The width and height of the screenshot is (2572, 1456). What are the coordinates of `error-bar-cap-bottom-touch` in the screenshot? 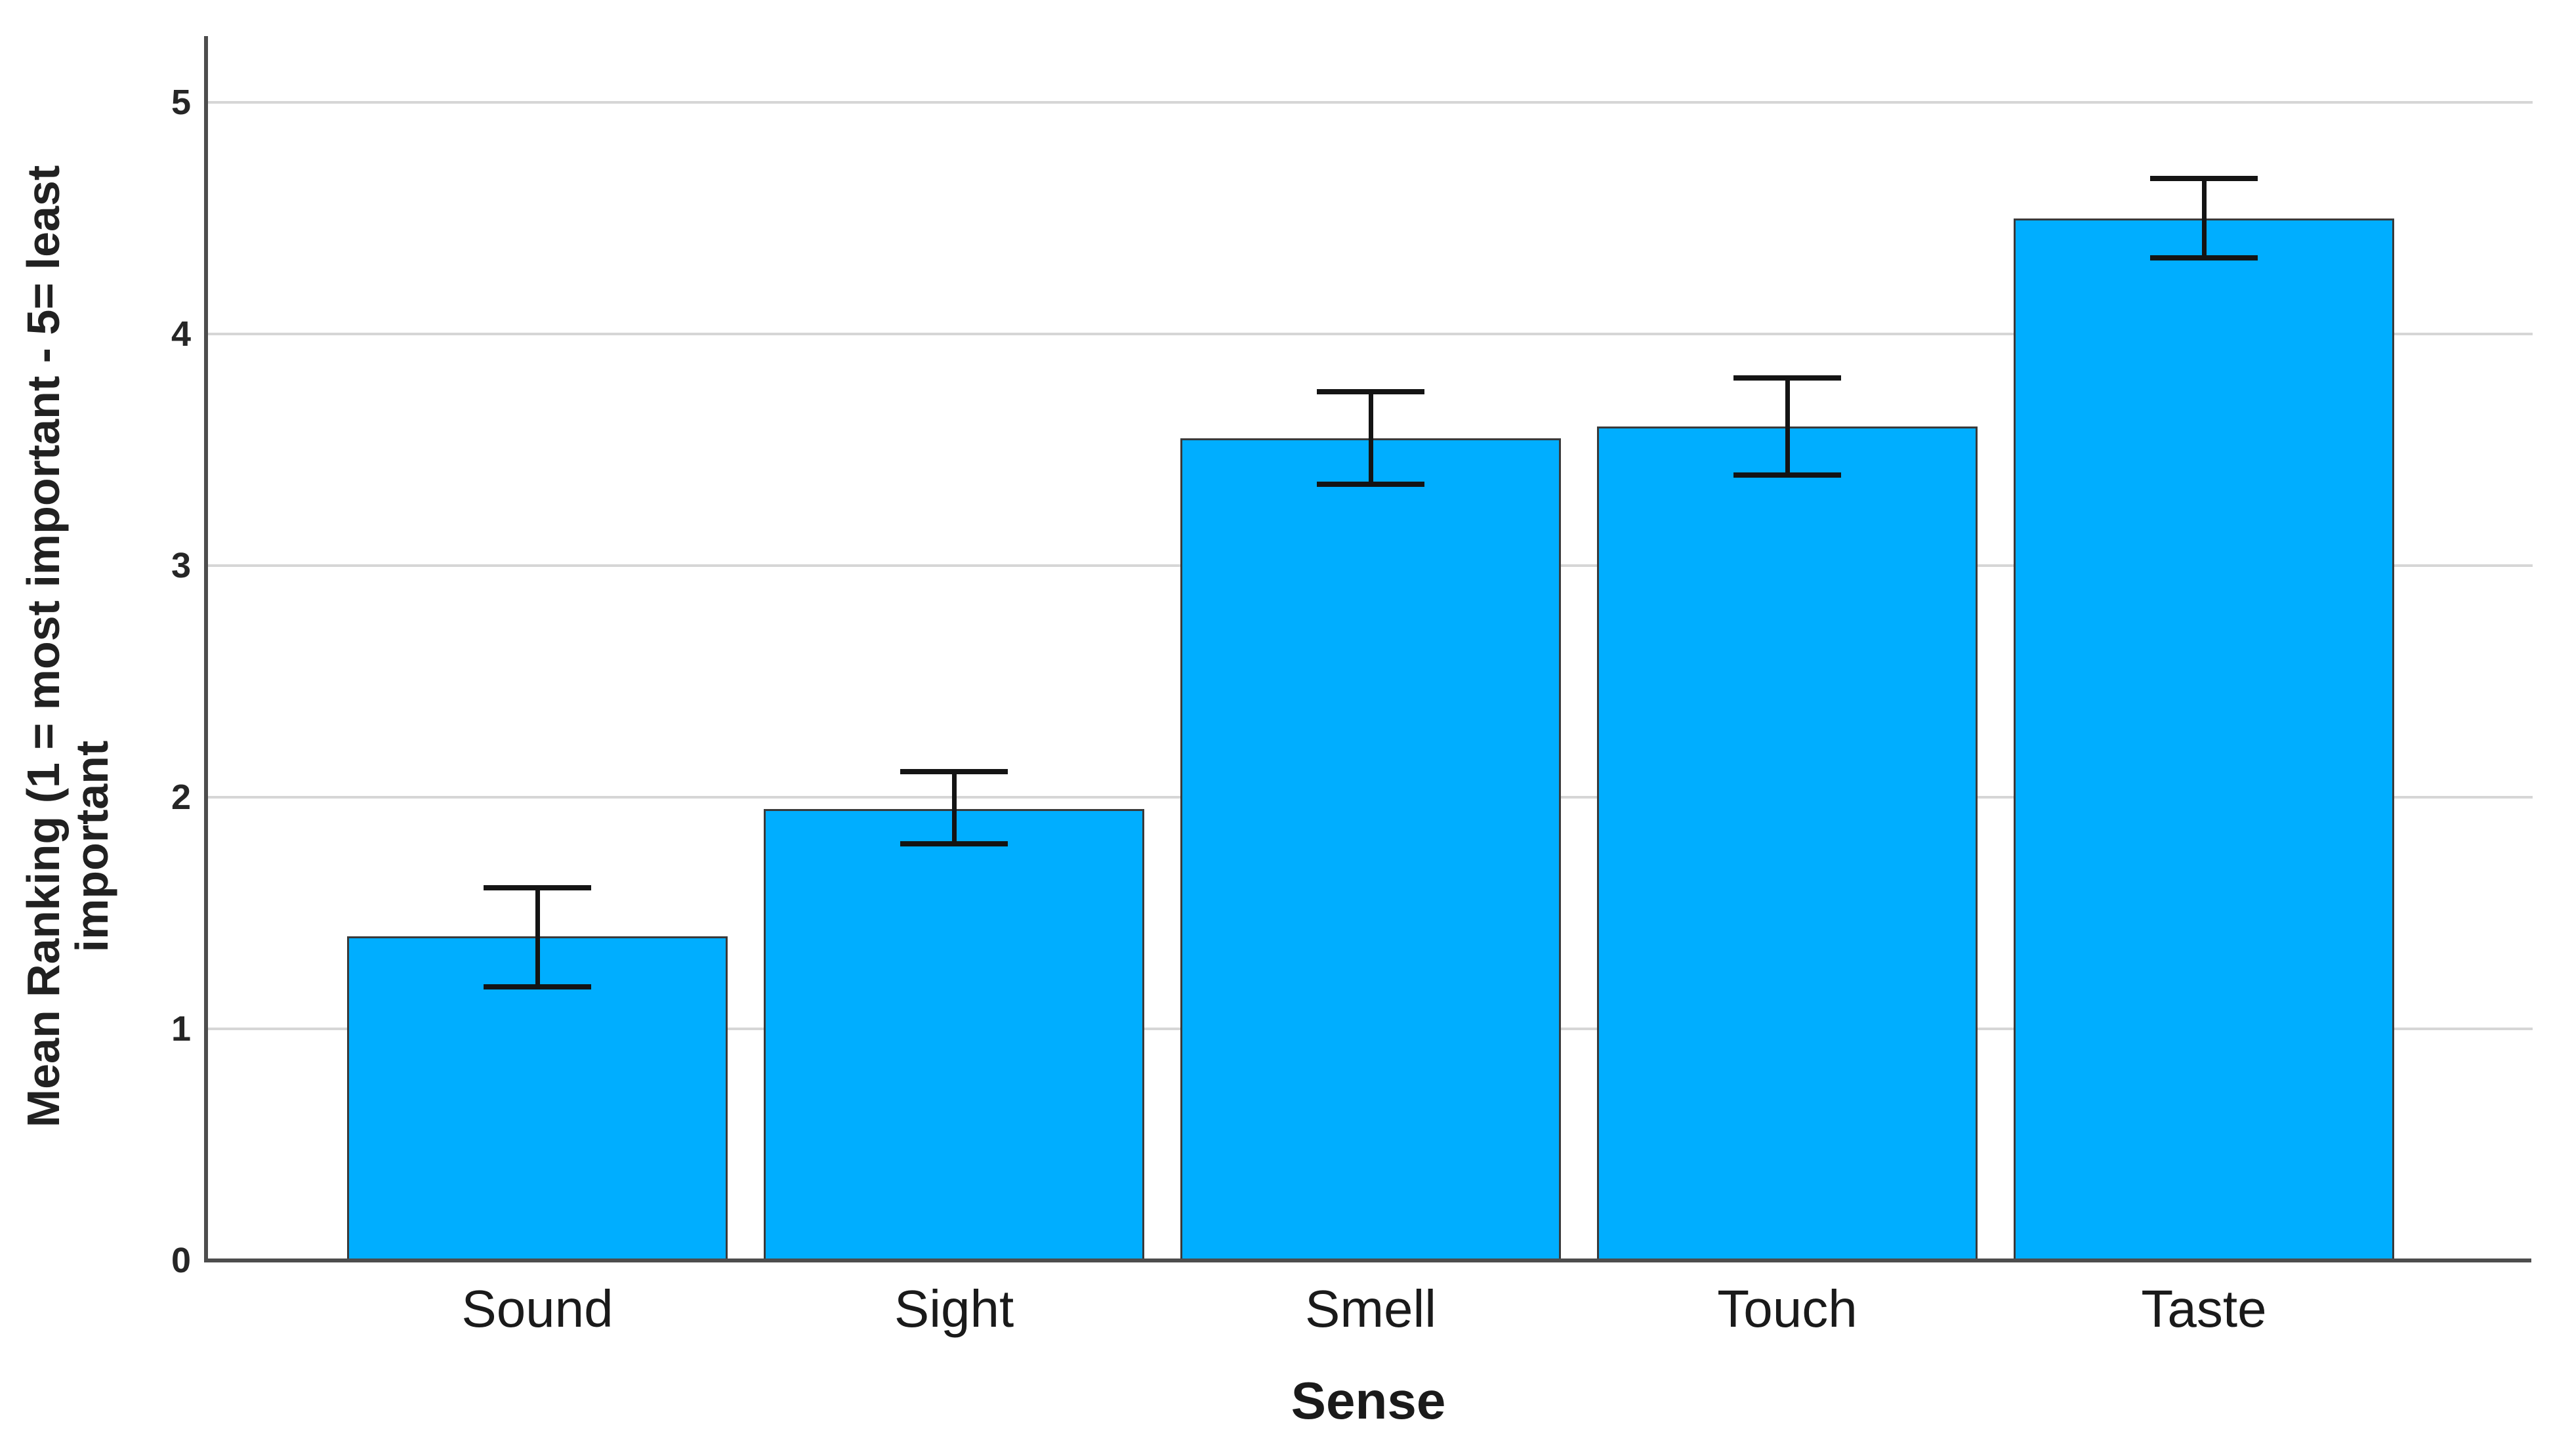 It's located at (1787, 475).